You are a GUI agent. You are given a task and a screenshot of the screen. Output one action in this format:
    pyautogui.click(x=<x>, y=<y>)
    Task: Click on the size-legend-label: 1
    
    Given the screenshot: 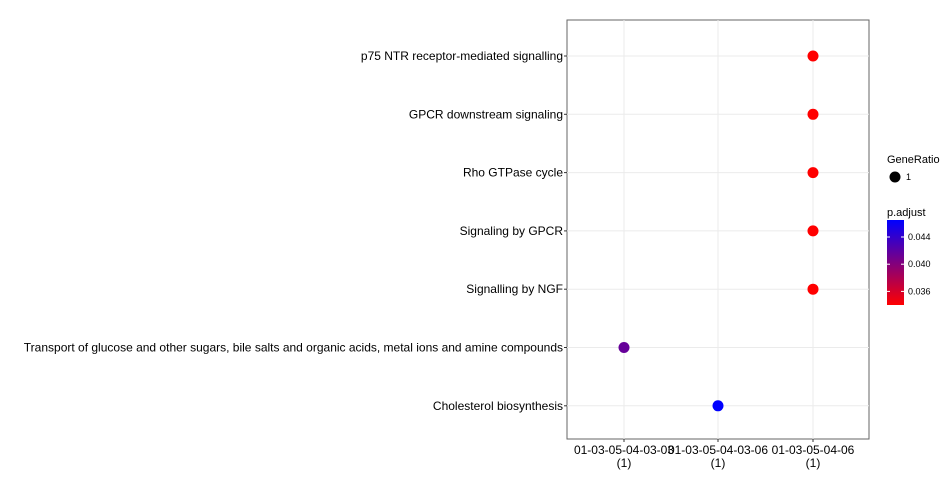 What is the action you would take?
    pyautogui.click(x=908, y=177)
    